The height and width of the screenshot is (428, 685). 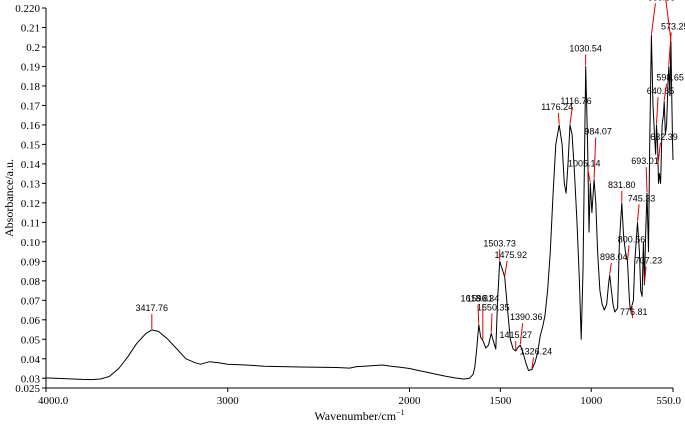 I want to click on peak-label: 1503.73, so click(x=499, y=243).